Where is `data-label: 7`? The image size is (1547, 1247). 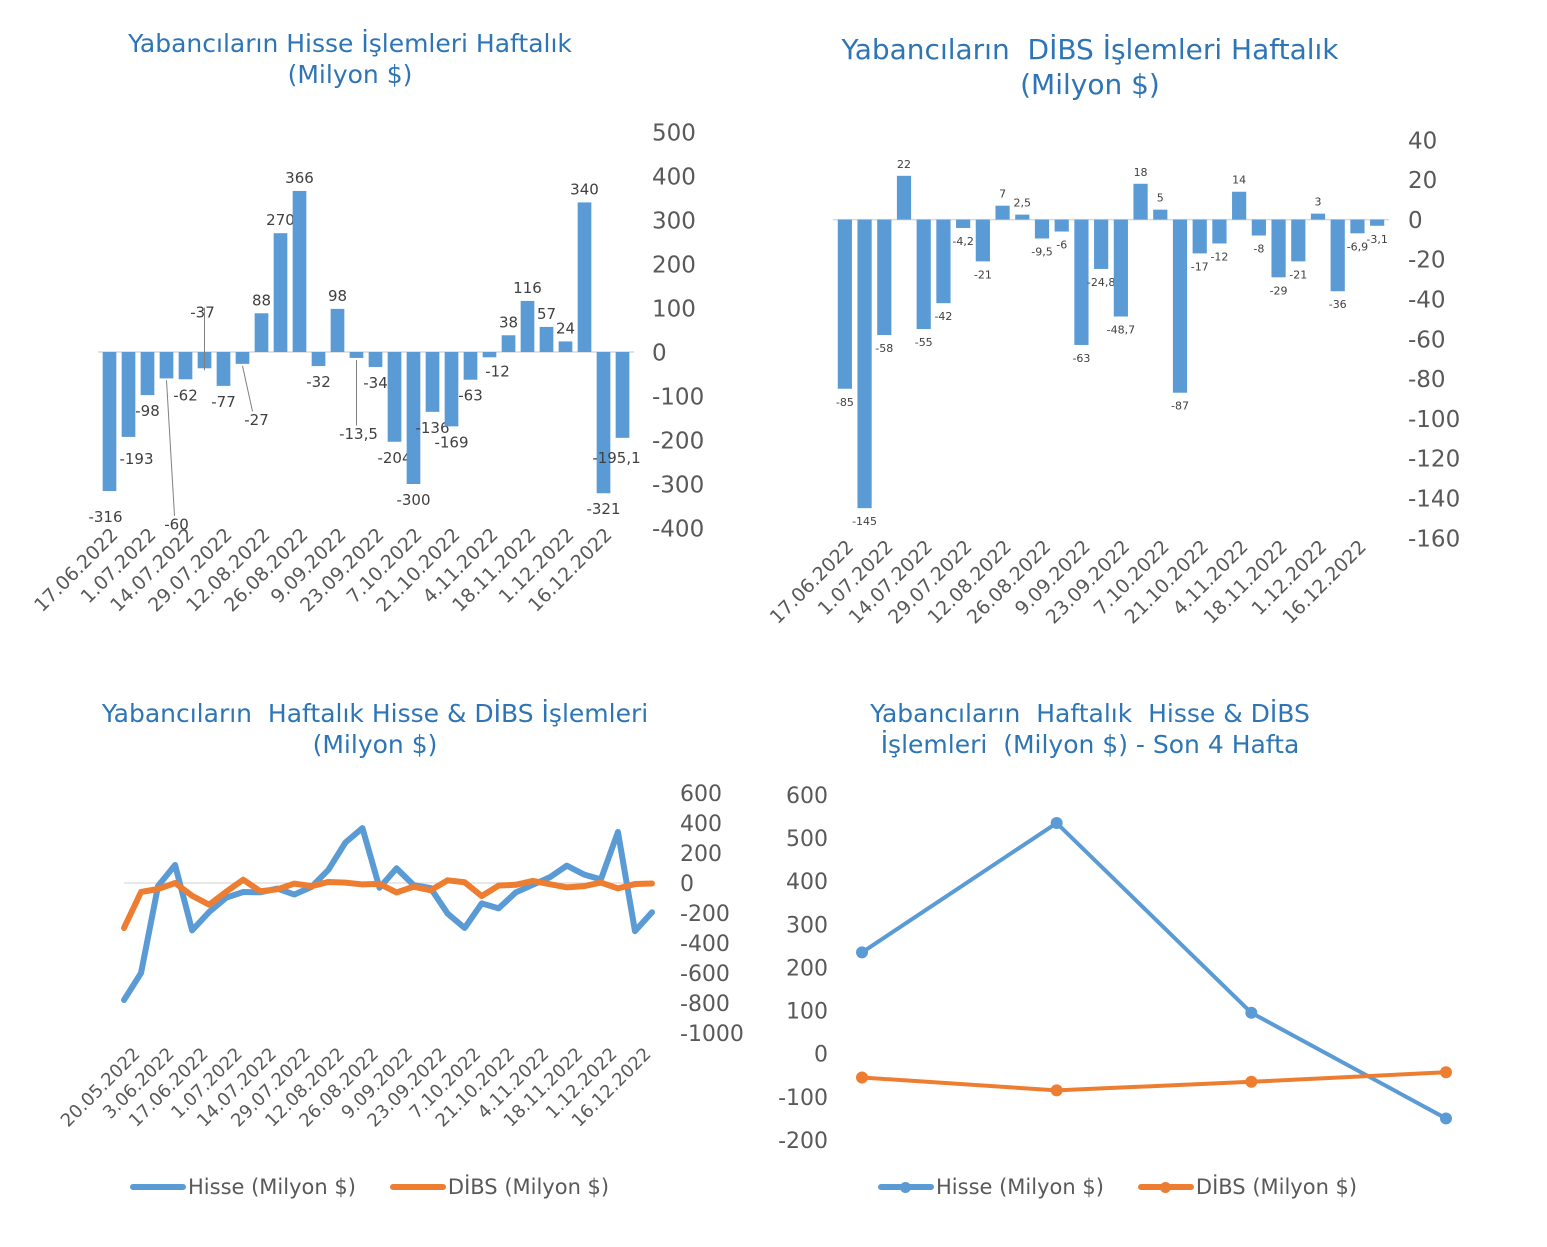
data-label: 7 is located at coordinates (1002, 194).